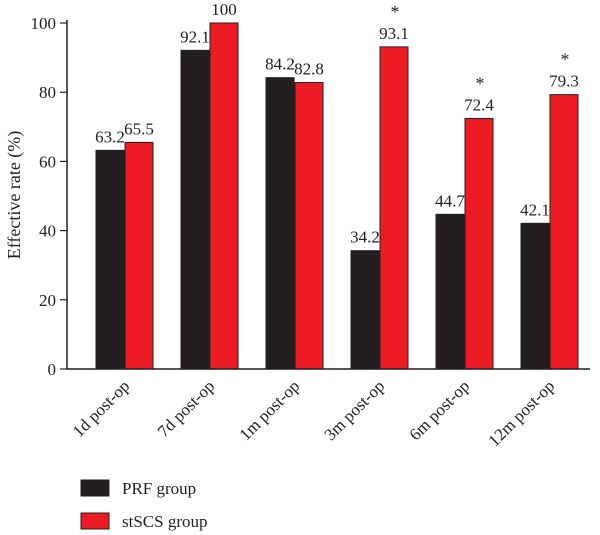 Image resolution: width=600 pixels, height=535 pixels. What do you see at coordinates (365, 237) in the screenshot?
I see `data-label: 34.2` at bounding box center [365, 237].